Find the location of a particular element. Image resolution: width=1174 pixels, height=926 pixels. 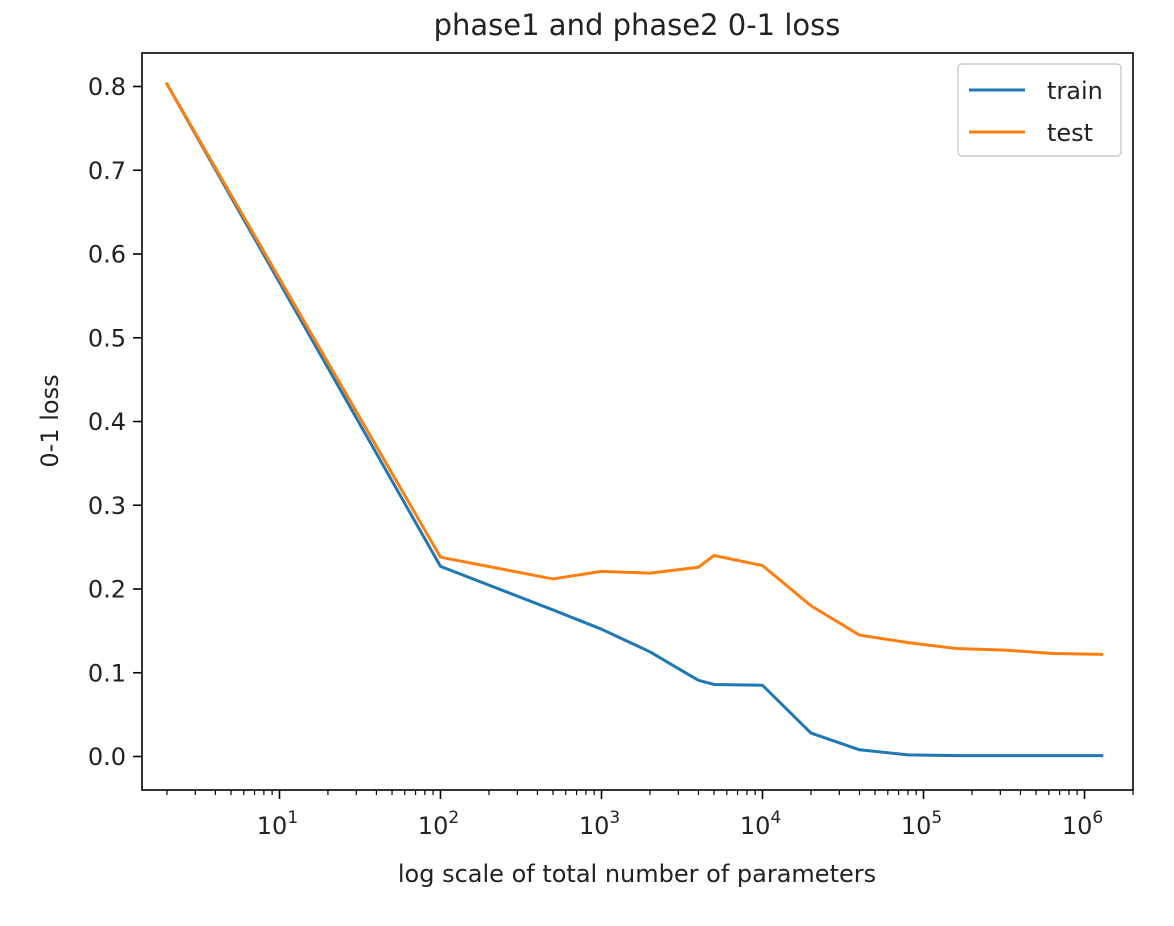

y-tick-label: 0.6 is located at coordinates (107, 255).